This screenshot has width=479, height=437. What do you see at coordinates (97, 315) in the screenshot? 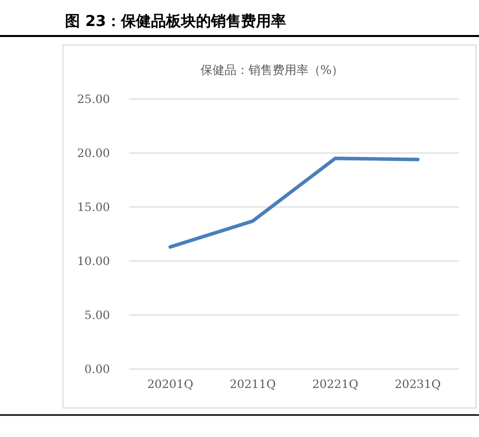
I see `y-tick-label: 5.00` at bounding box center [97, 315].